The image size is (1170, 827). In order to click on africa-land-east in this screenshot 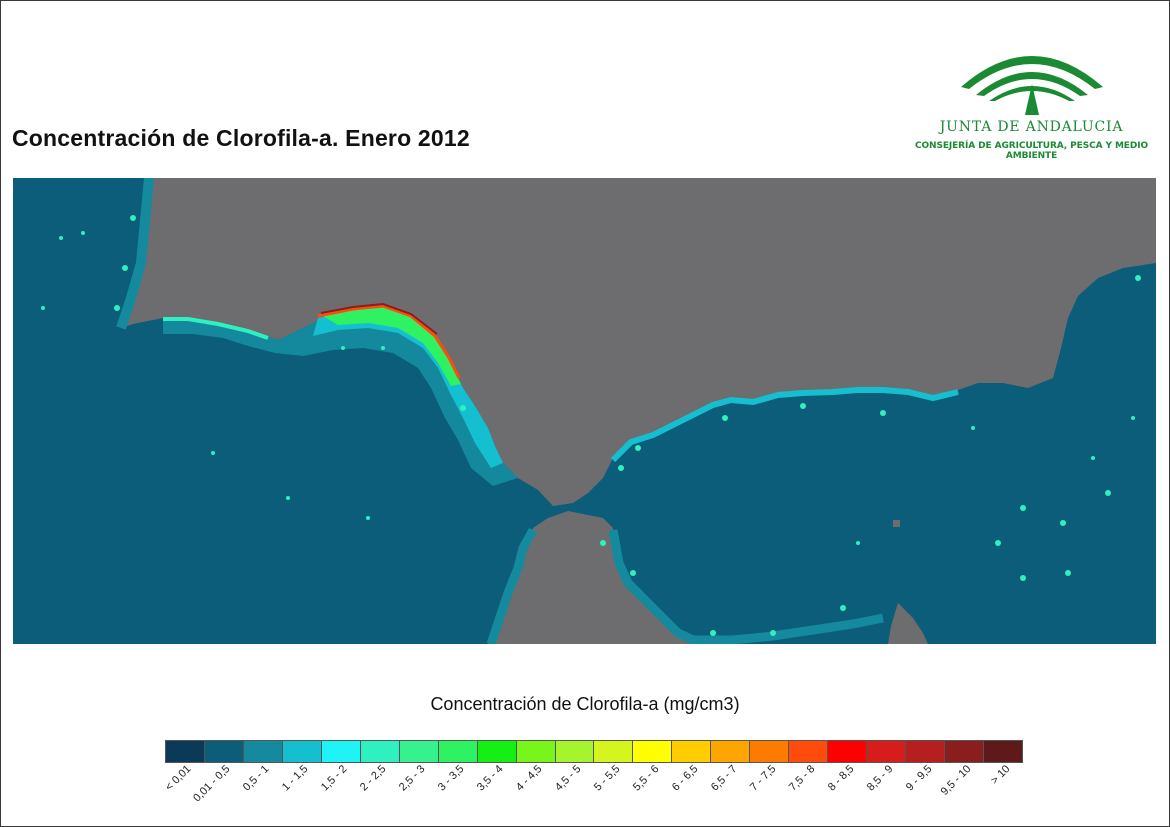, I will do `click(908, 623)`.